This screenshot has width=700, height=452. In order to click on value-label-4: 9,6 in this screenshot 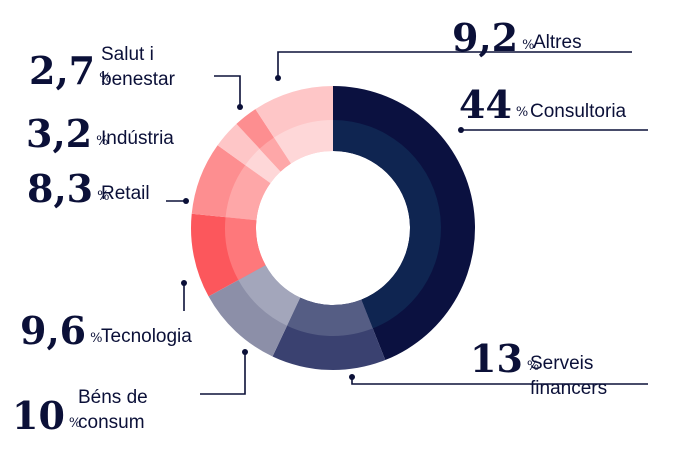, I will do `click(53, 330)`.